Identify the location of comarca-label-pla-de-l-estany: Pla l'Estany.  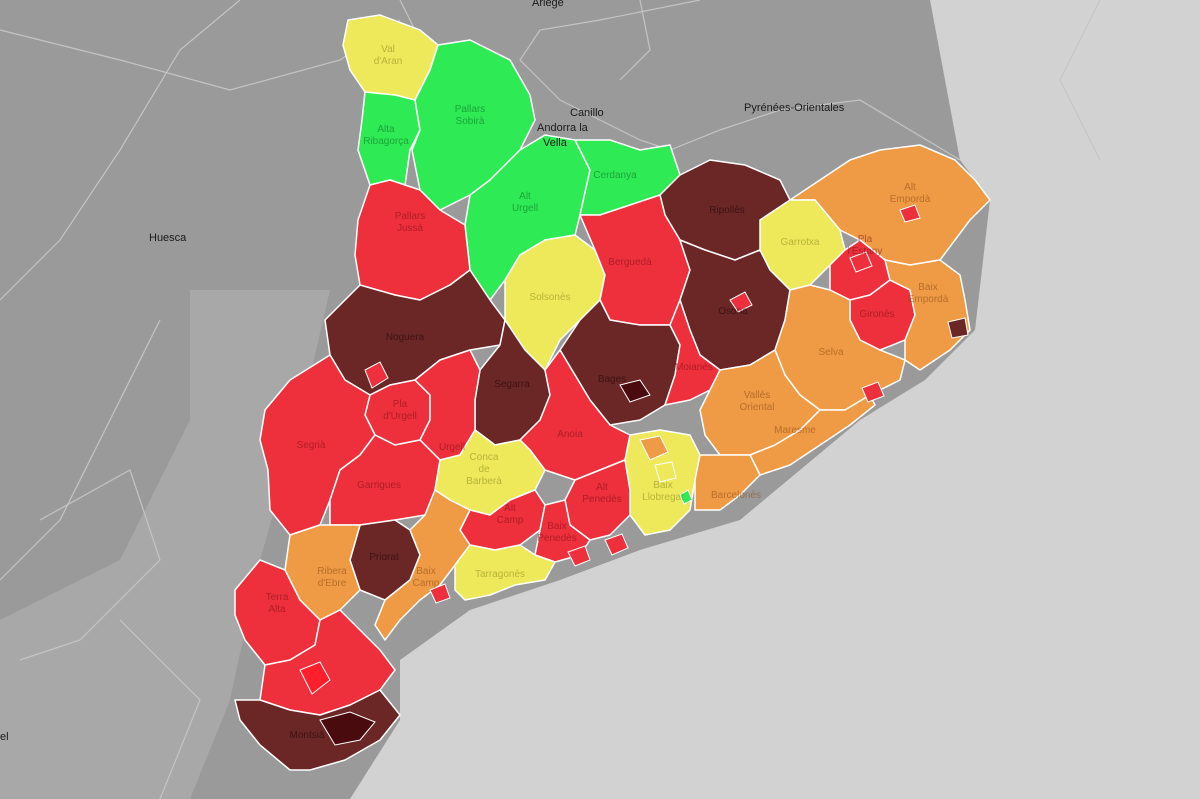
(865, 245).